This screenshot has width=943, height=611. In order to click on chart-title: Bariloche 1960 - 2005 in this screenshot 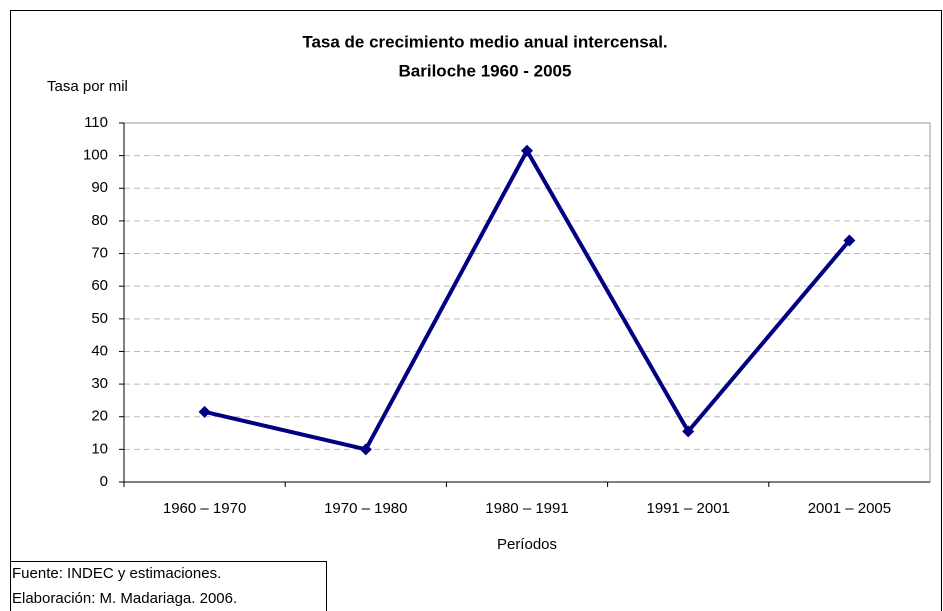, I will do `click(485, 70)`.